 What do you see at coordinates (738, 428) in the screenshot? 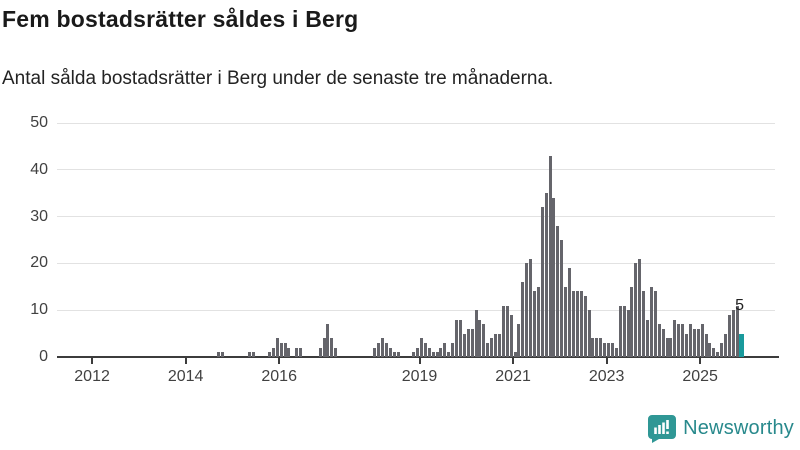
I see `newsworthy-logo-text: Newsworthy` at bounding box center [738, 428].